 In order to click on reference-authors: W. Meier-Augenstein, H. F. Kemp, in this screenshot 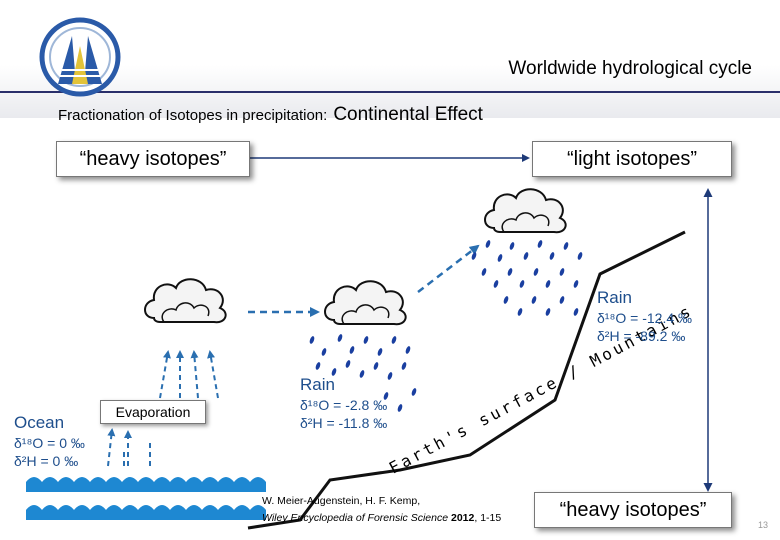, I will do `click(341, 501)`.